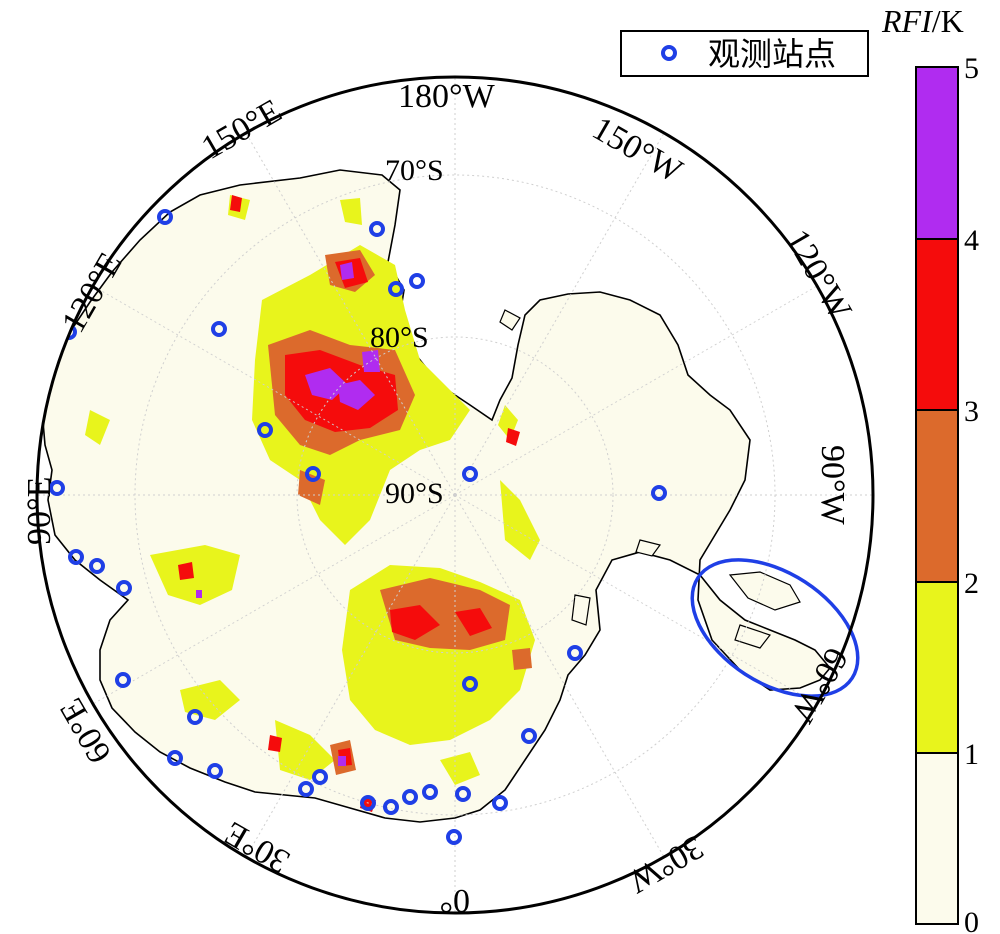 This screenshot has width=1000, height=934. I want to click on legend: 观测站点, so click(744, 53).